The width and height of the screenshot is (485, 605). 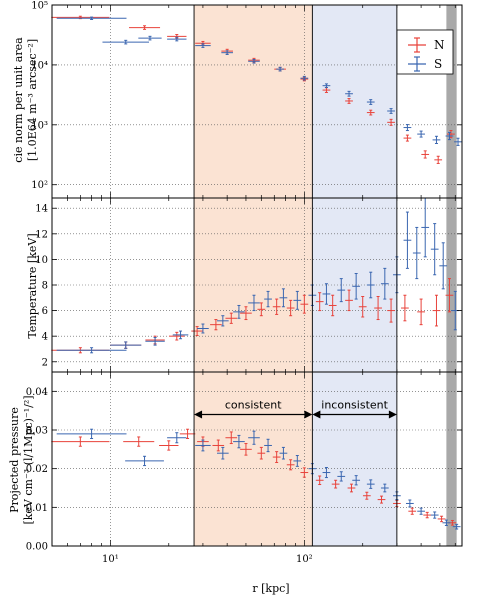 What do you see at coordinates (304, 559) in the screenshot?
I see `xtick-label-1: 10²` at bounding box center [304, 559].